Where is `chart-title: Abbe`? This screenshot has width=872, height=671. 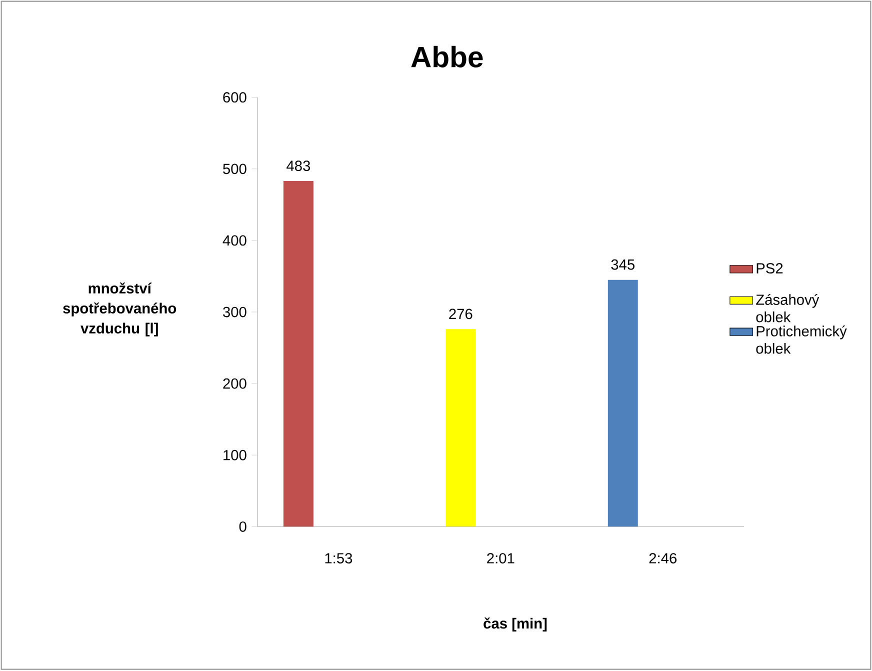
chart-title: Abbe is located at coordinates (447, 57).